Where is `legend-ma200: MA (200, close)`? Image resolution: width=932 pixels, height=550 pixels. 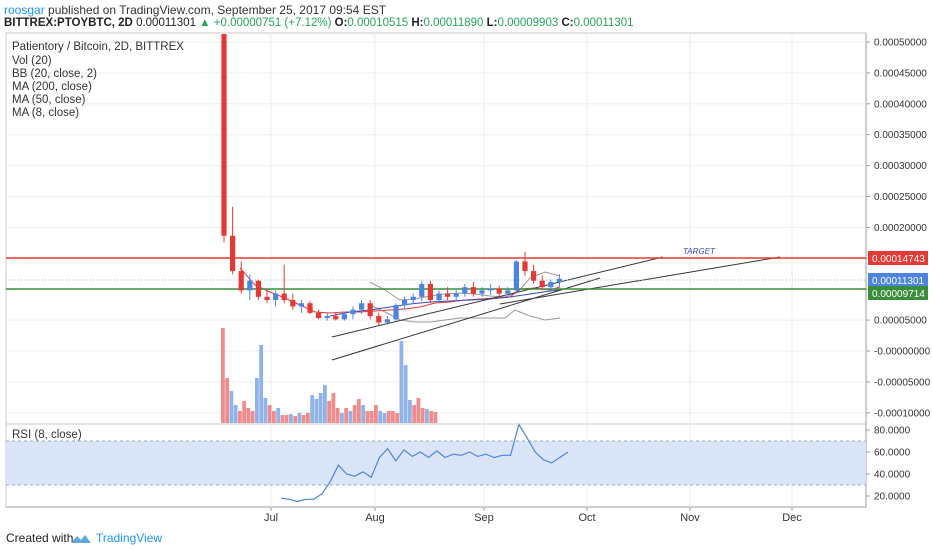 legend-ma200: MA (200, close) is located at coordinates (52, 87).